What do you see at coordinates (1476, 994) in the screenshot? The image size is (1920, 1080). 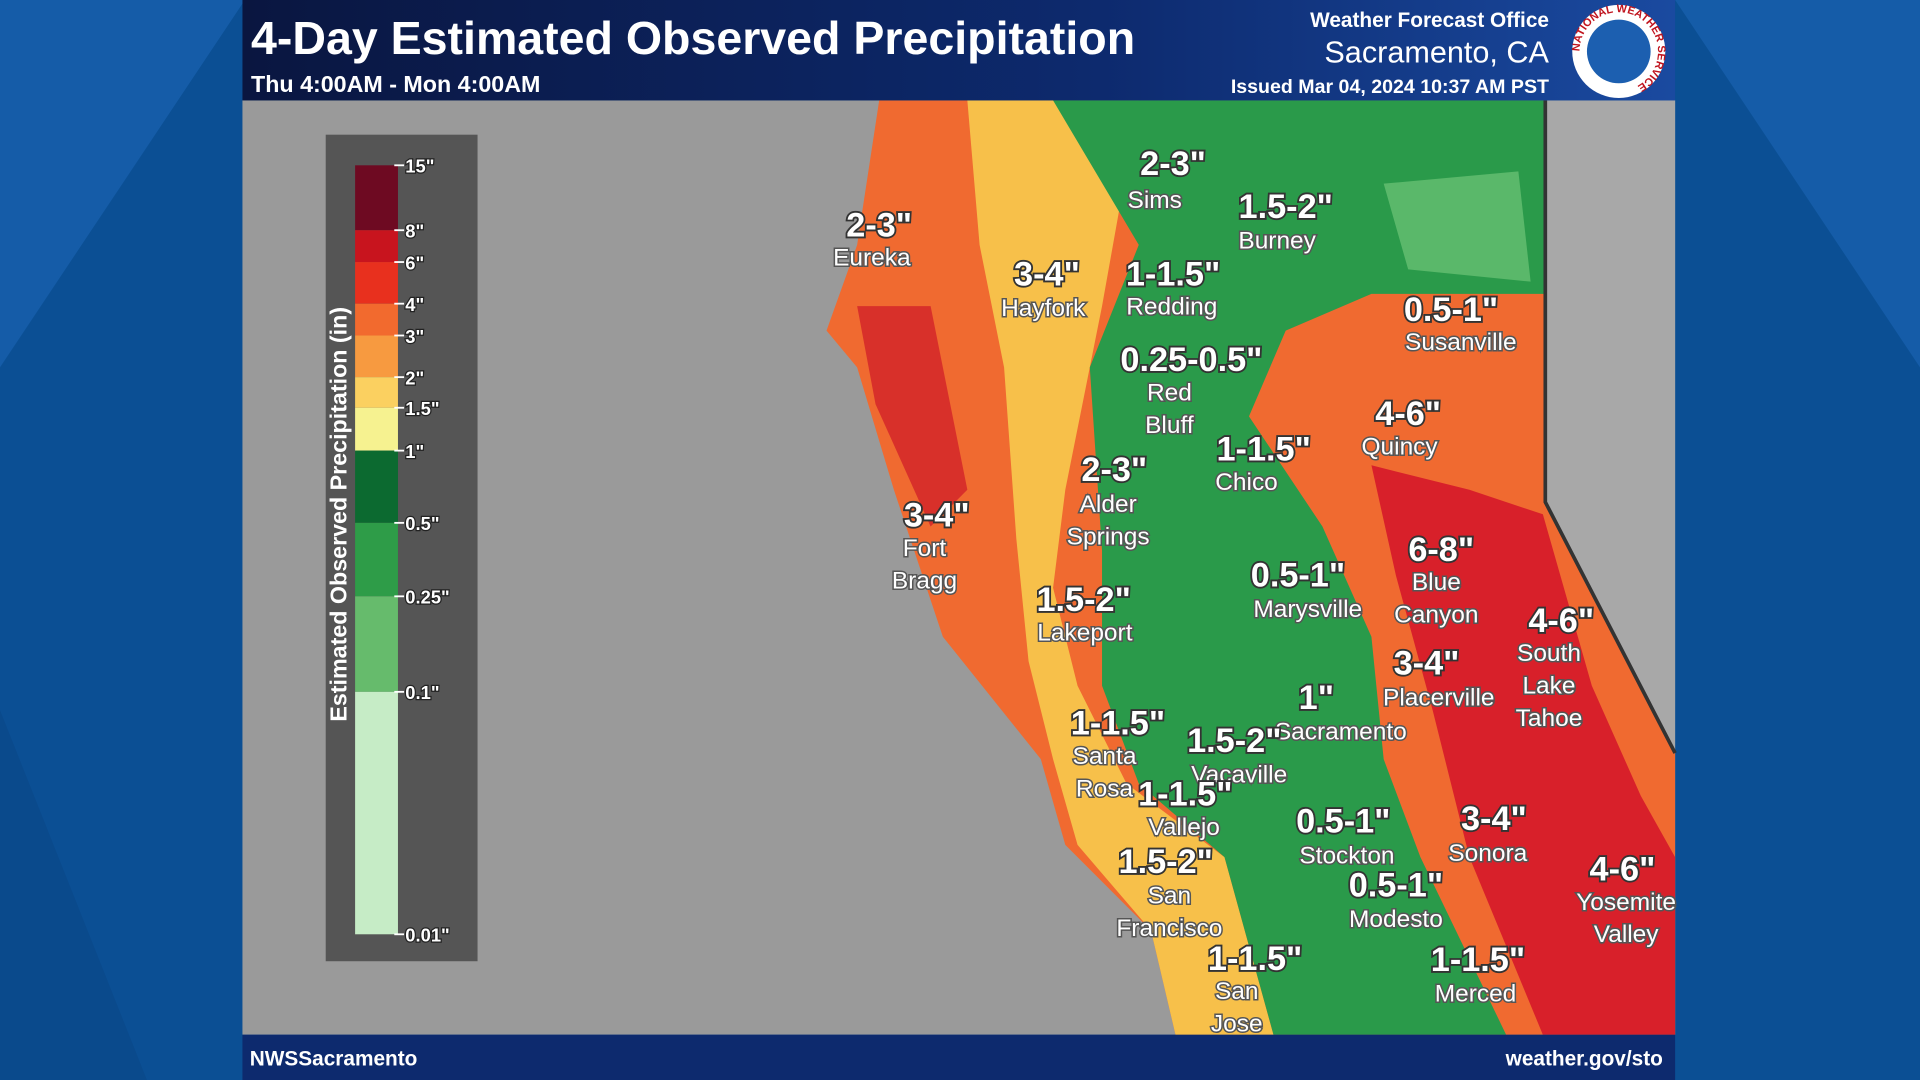 I see `city-label: Merced` at bounding box center [1476, 994].